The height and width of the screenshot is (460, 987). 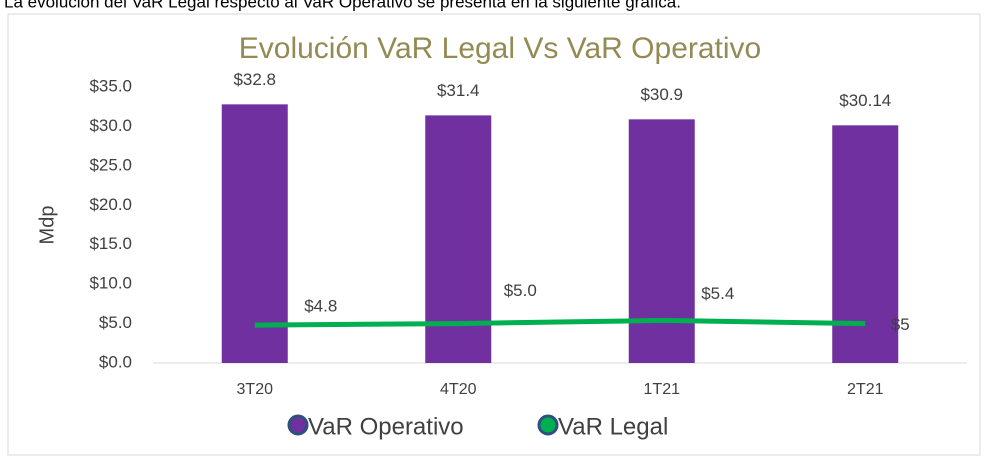 I want to click on legend-label: VaR Operativo, so click(x=386, y=426).